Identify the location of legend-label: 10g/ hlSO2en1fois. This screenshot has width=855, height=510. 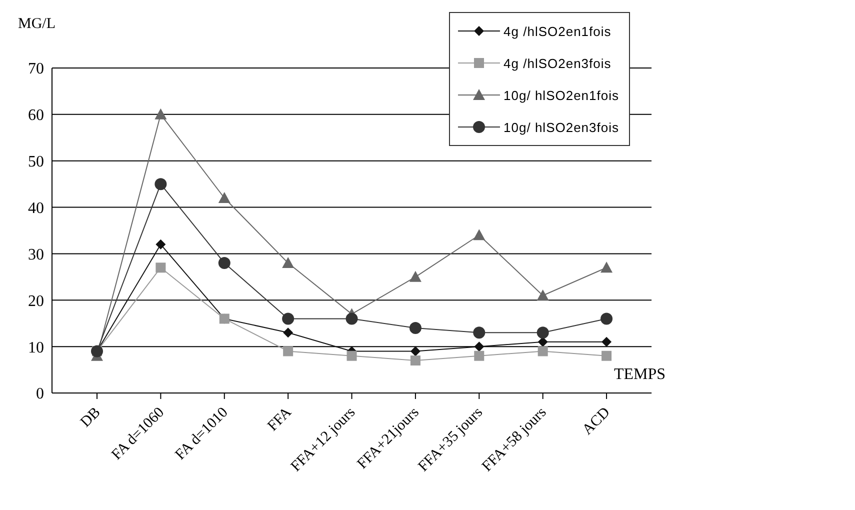
(561, 95).